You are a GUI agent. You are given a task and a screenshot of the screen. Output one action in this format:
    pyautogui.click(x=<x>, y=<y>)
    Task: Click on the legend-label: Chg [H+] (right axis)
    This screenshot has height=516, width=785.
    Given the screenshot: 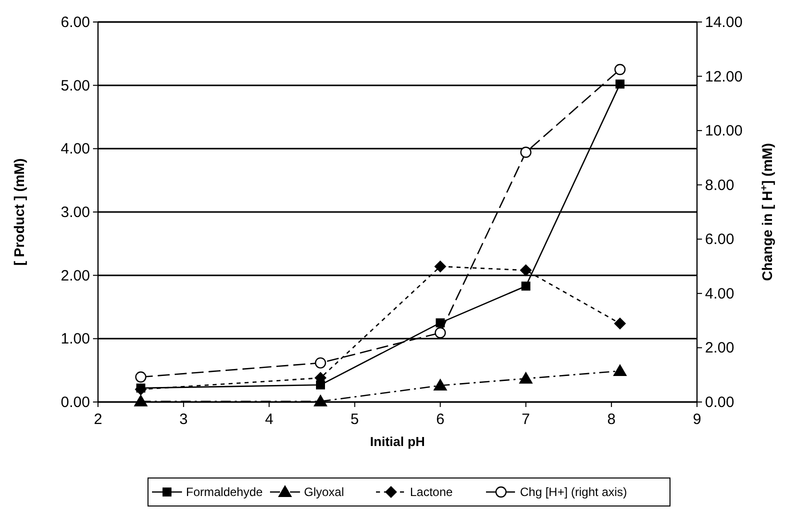 What is the action you would take?
    pyautogui.click(x=574, y=492)
    